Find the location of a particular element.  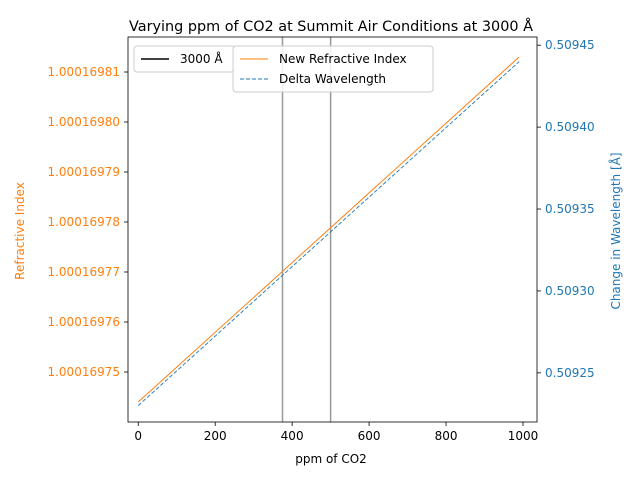

x-tick-label-800: 800 is located at coordinates (446, 436).